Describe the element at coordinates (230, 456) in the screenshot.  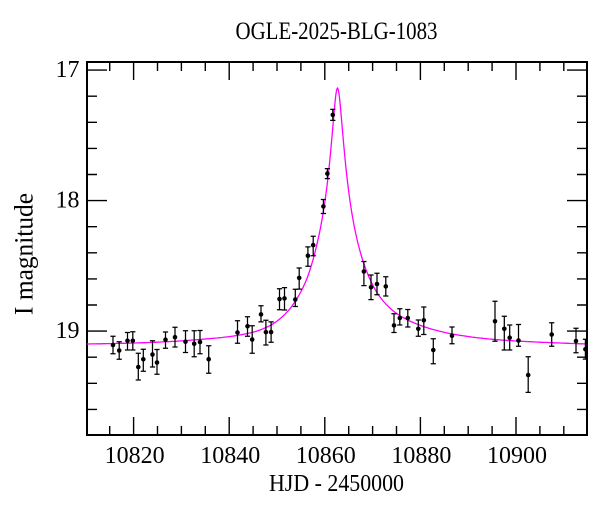
I see `svg-text: 10840` at that location.